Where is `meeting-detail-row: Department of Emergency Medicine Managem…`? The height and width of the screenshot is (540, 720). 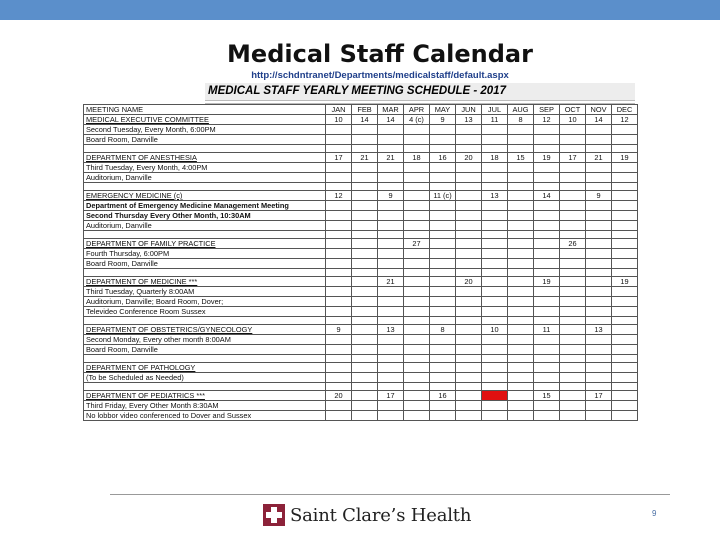 meeting-detail-row: Department of Emergency Medicine Managem… is located at coordinates (360, 205).